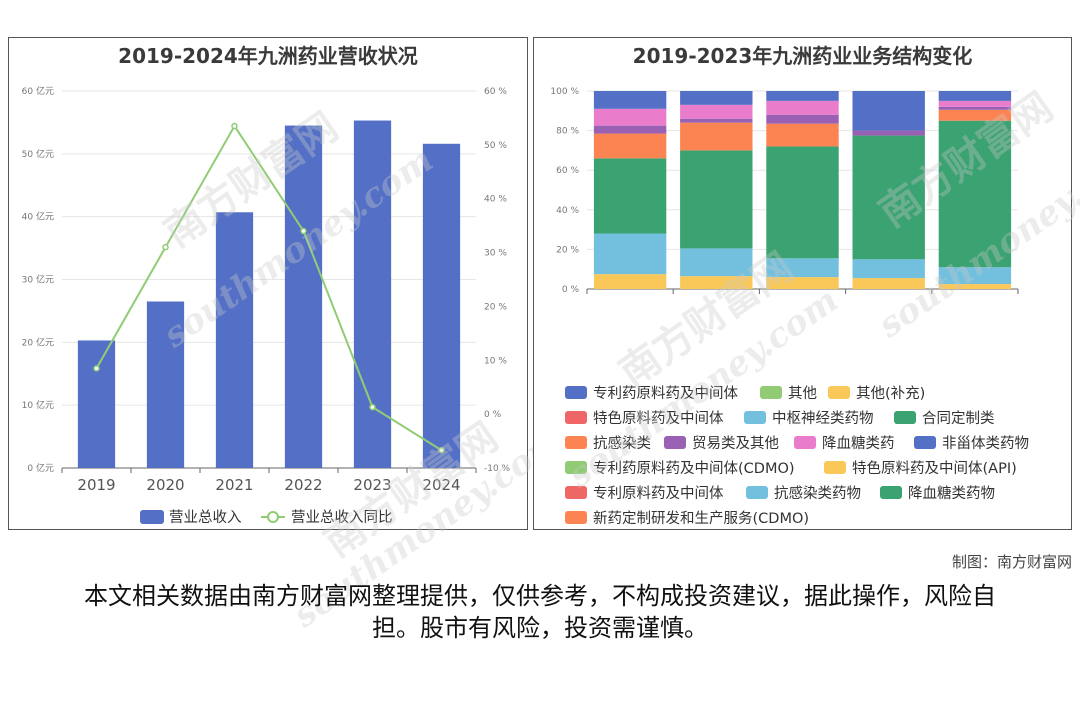 The width and height of the screenshot is (1080, 720). I want to click on legend-item: 特色原料药及中间体(API), so click(920, 467).